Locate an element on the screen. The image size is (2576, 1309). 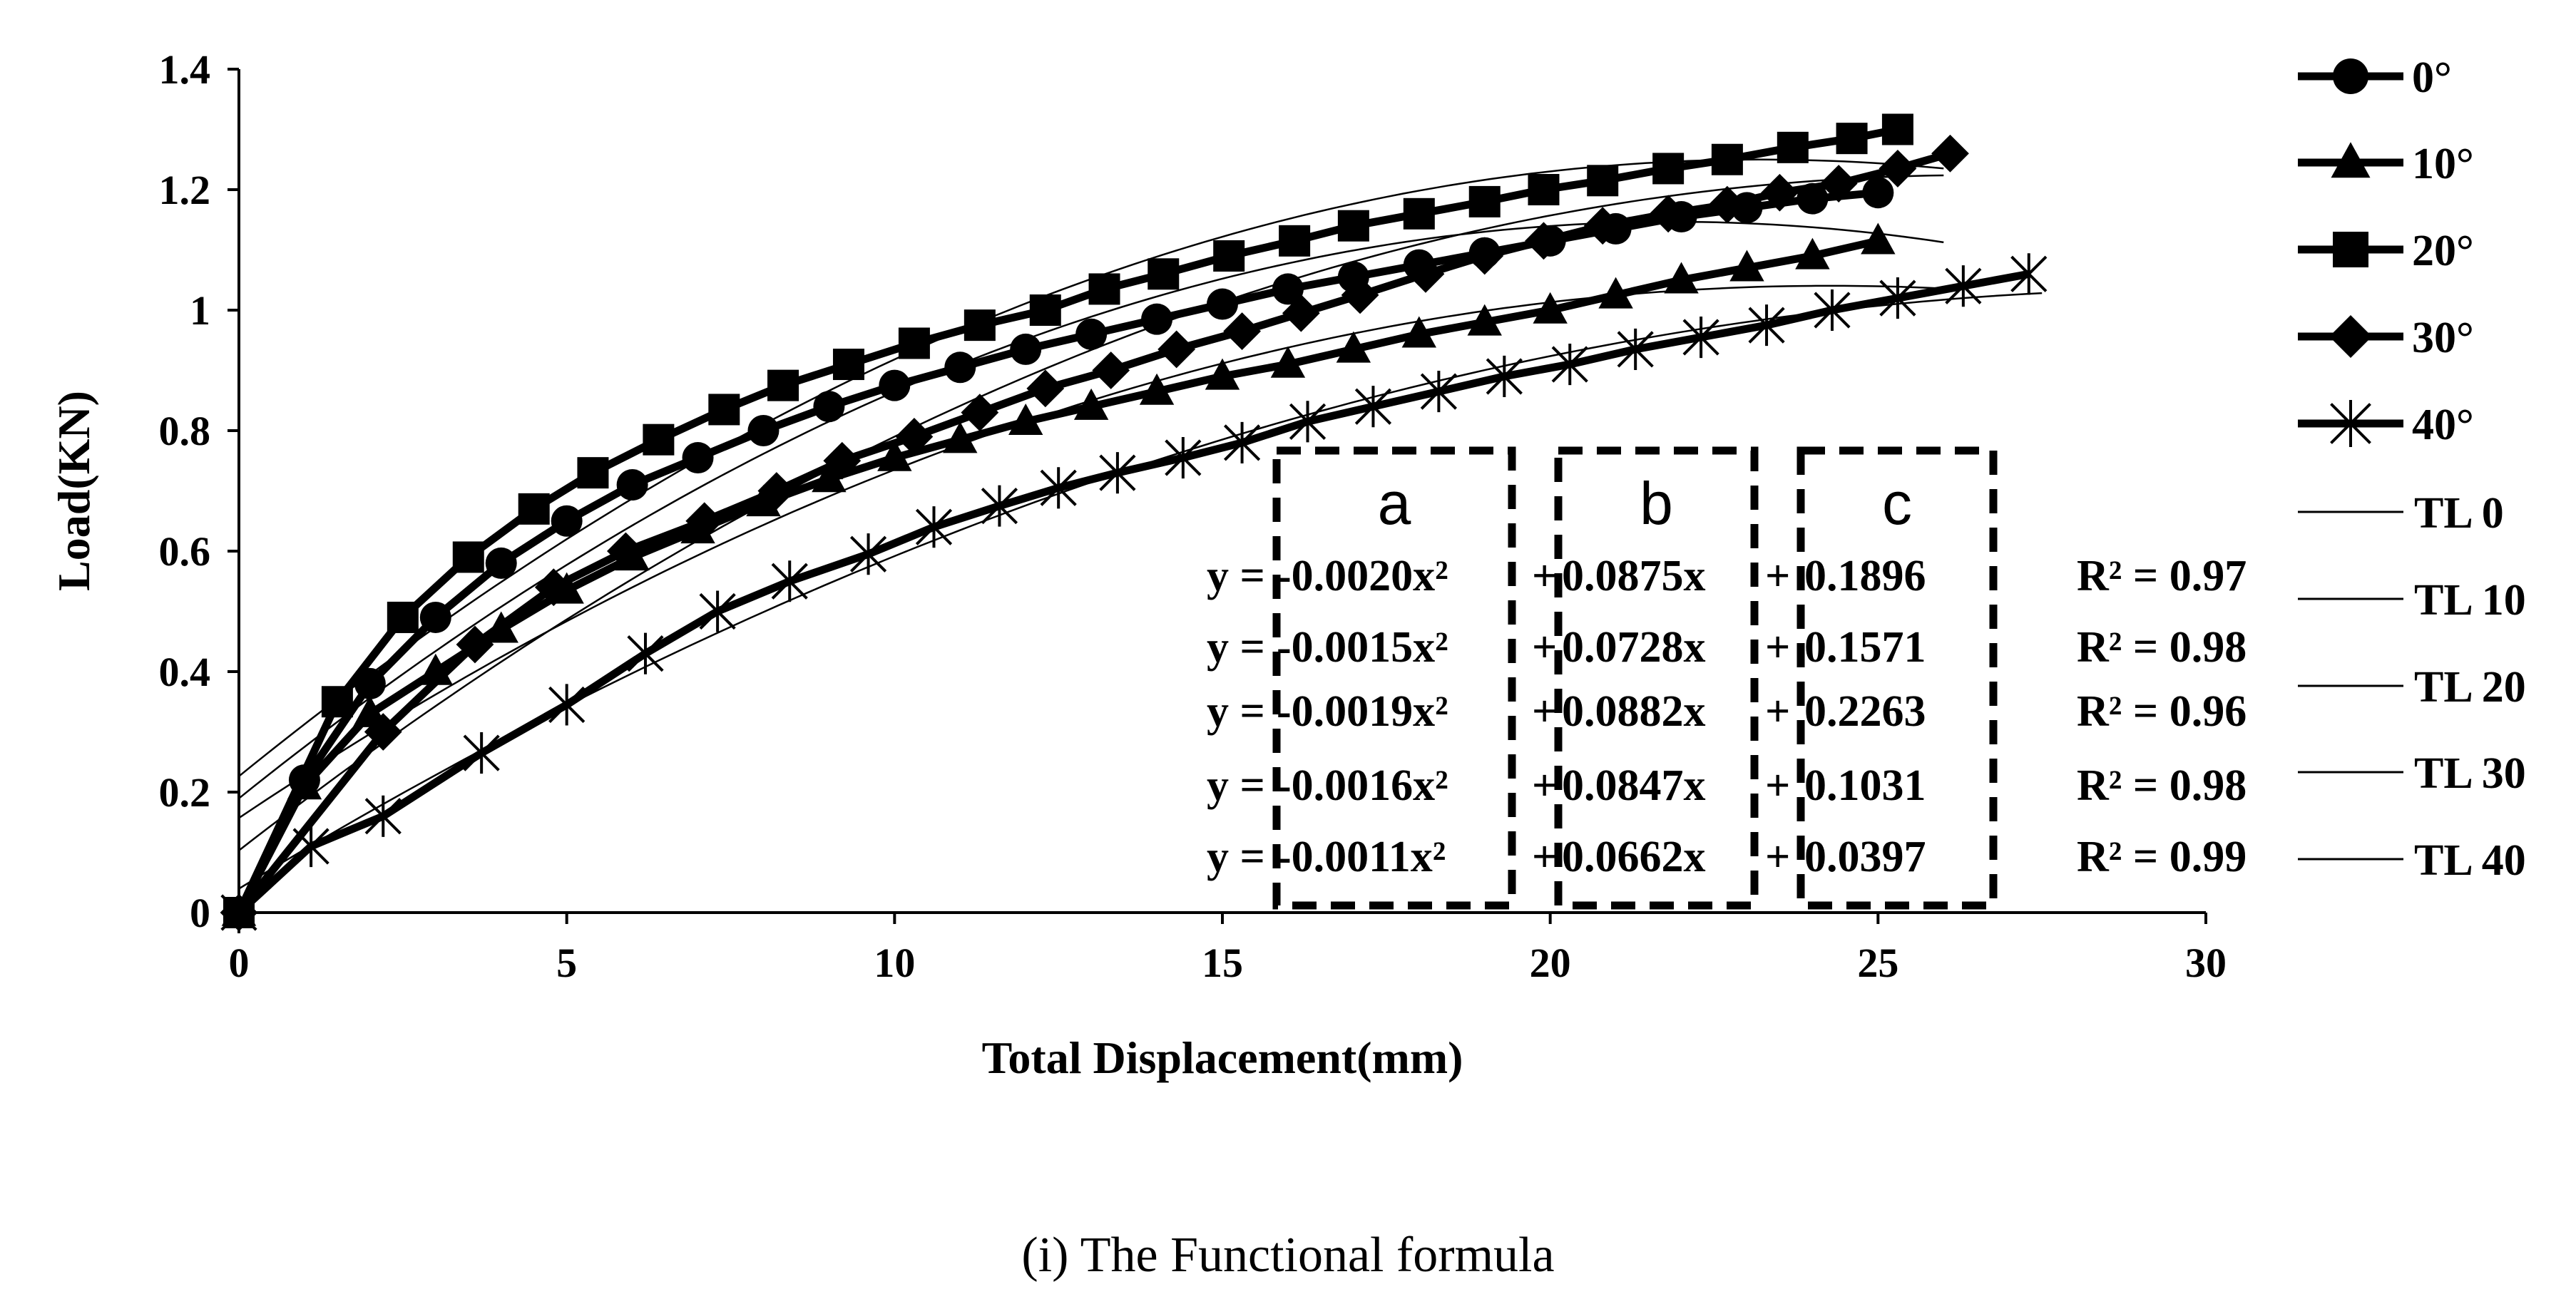
y-tick-label: 0.4 is located at coordinates (185, 672).